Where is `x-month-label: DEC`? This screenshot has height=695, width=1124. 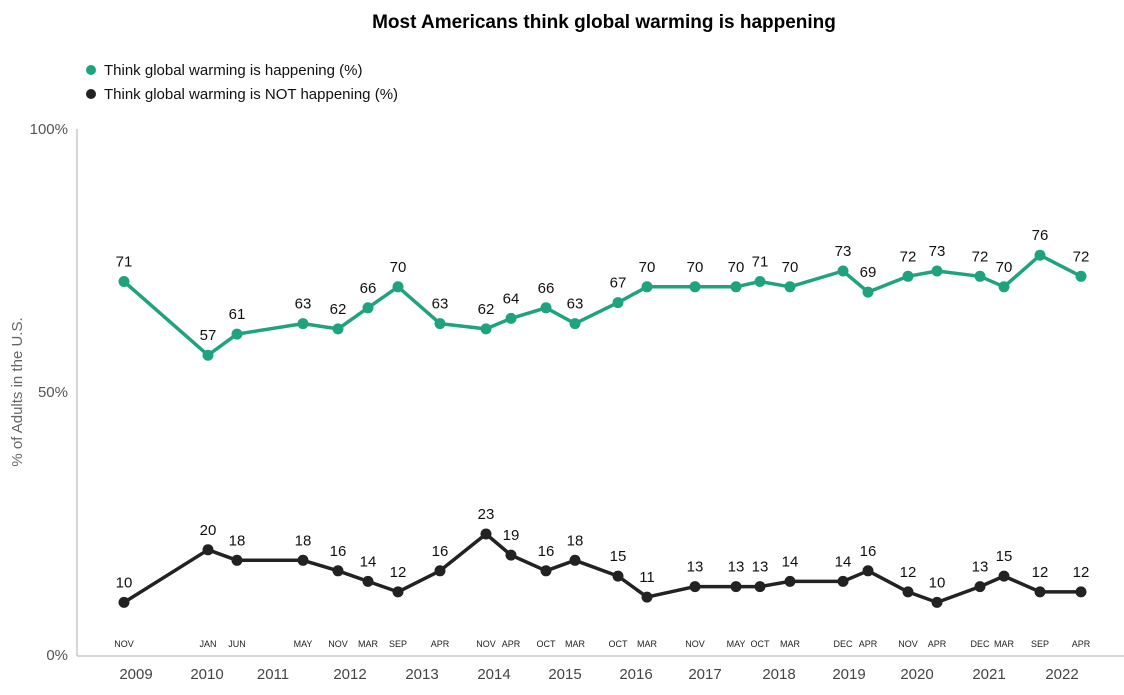
x-month-label: DEC is located at coordinates (843, 644).